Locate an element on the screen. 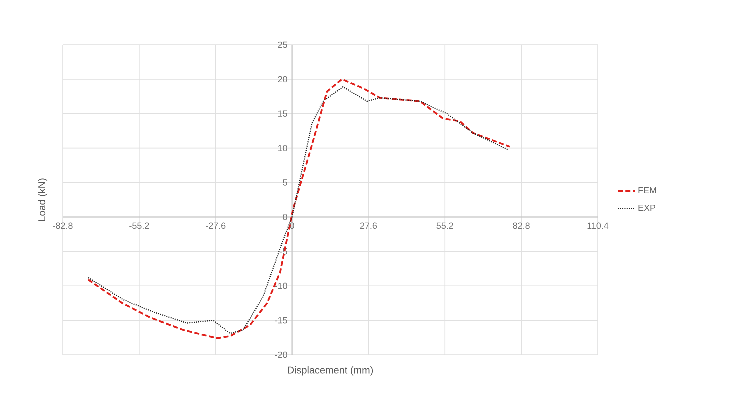 This screenshot has width=749, height=400. x-tick-label: -82.8 is located at coordinates (63, 226).